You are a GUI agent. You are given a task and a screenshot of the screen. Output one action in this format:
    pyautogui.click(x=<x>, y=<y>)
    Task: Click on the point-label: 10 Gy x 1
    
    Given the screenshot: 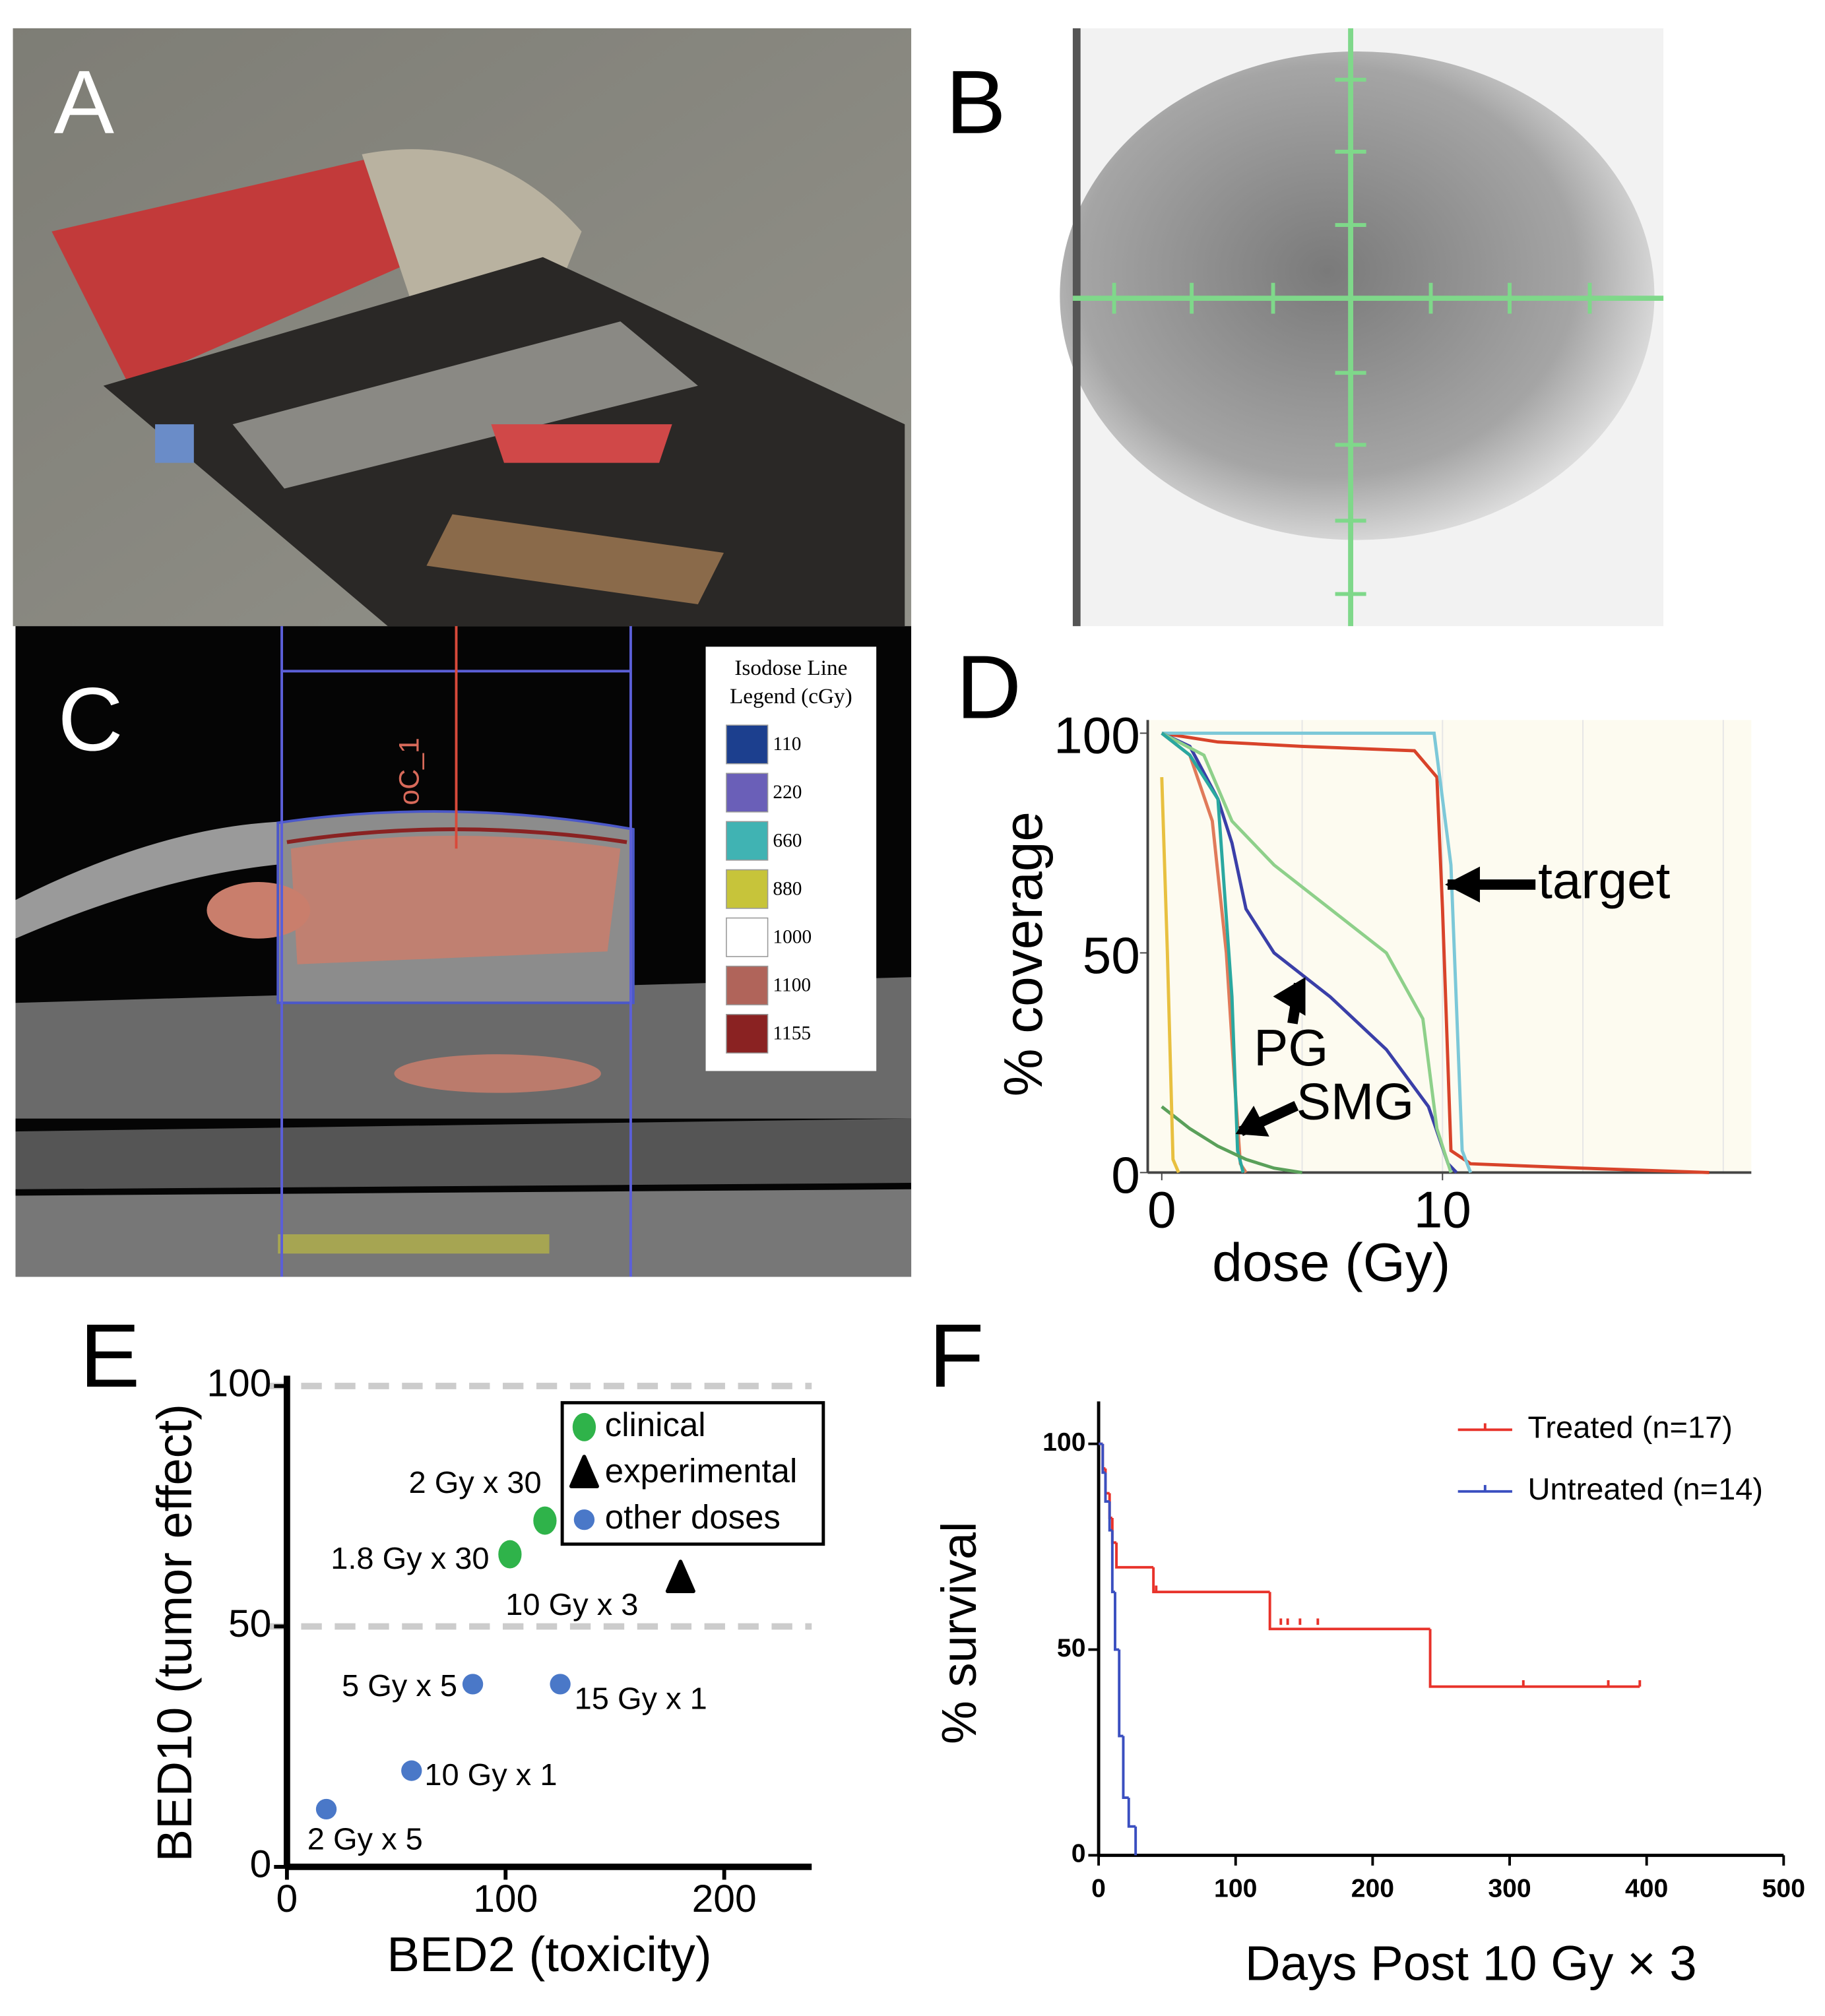 What is the action you would take?
    pyautogui.click(x=490, y=1774)
    